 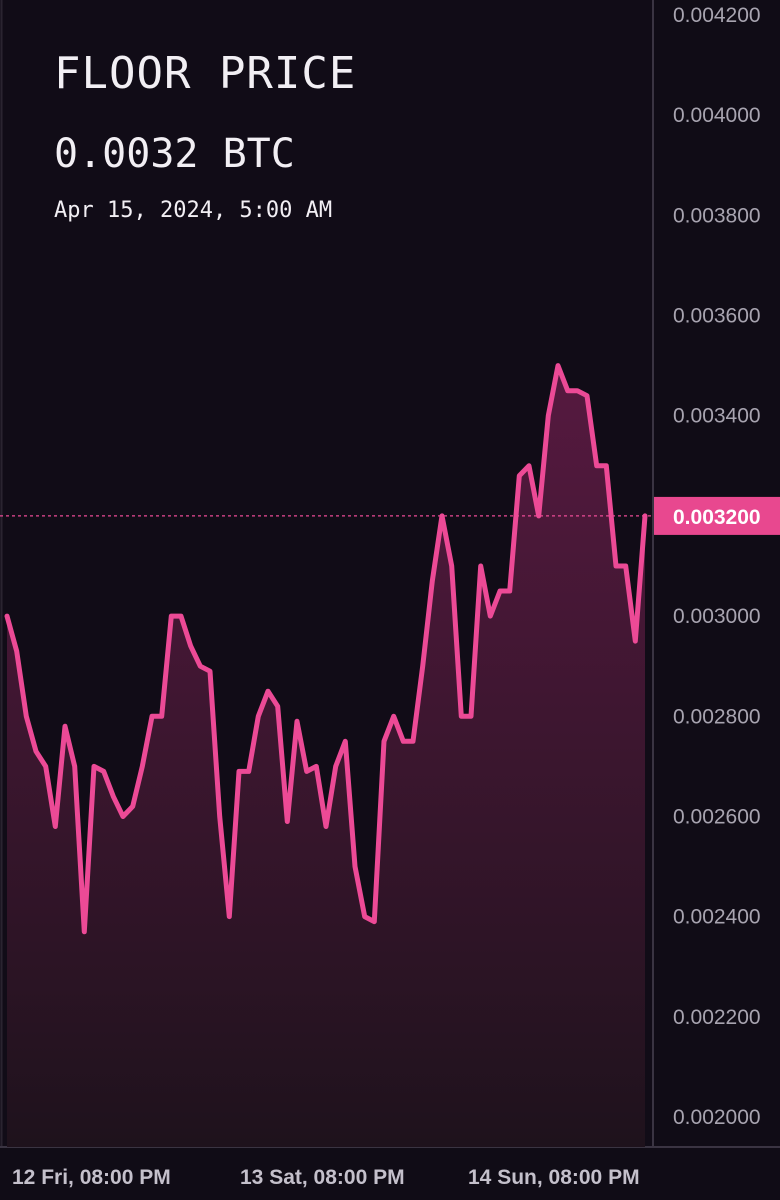 I want to click on last-price-badge, so click(x=717, y=515).